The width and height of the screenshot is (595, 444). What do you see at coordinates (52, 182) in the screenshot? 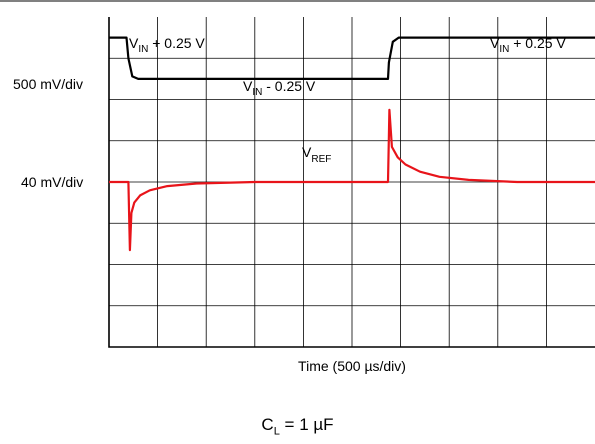
I see `ch2-scale-label: 40 mV/div` at bounding box center [52, 182].